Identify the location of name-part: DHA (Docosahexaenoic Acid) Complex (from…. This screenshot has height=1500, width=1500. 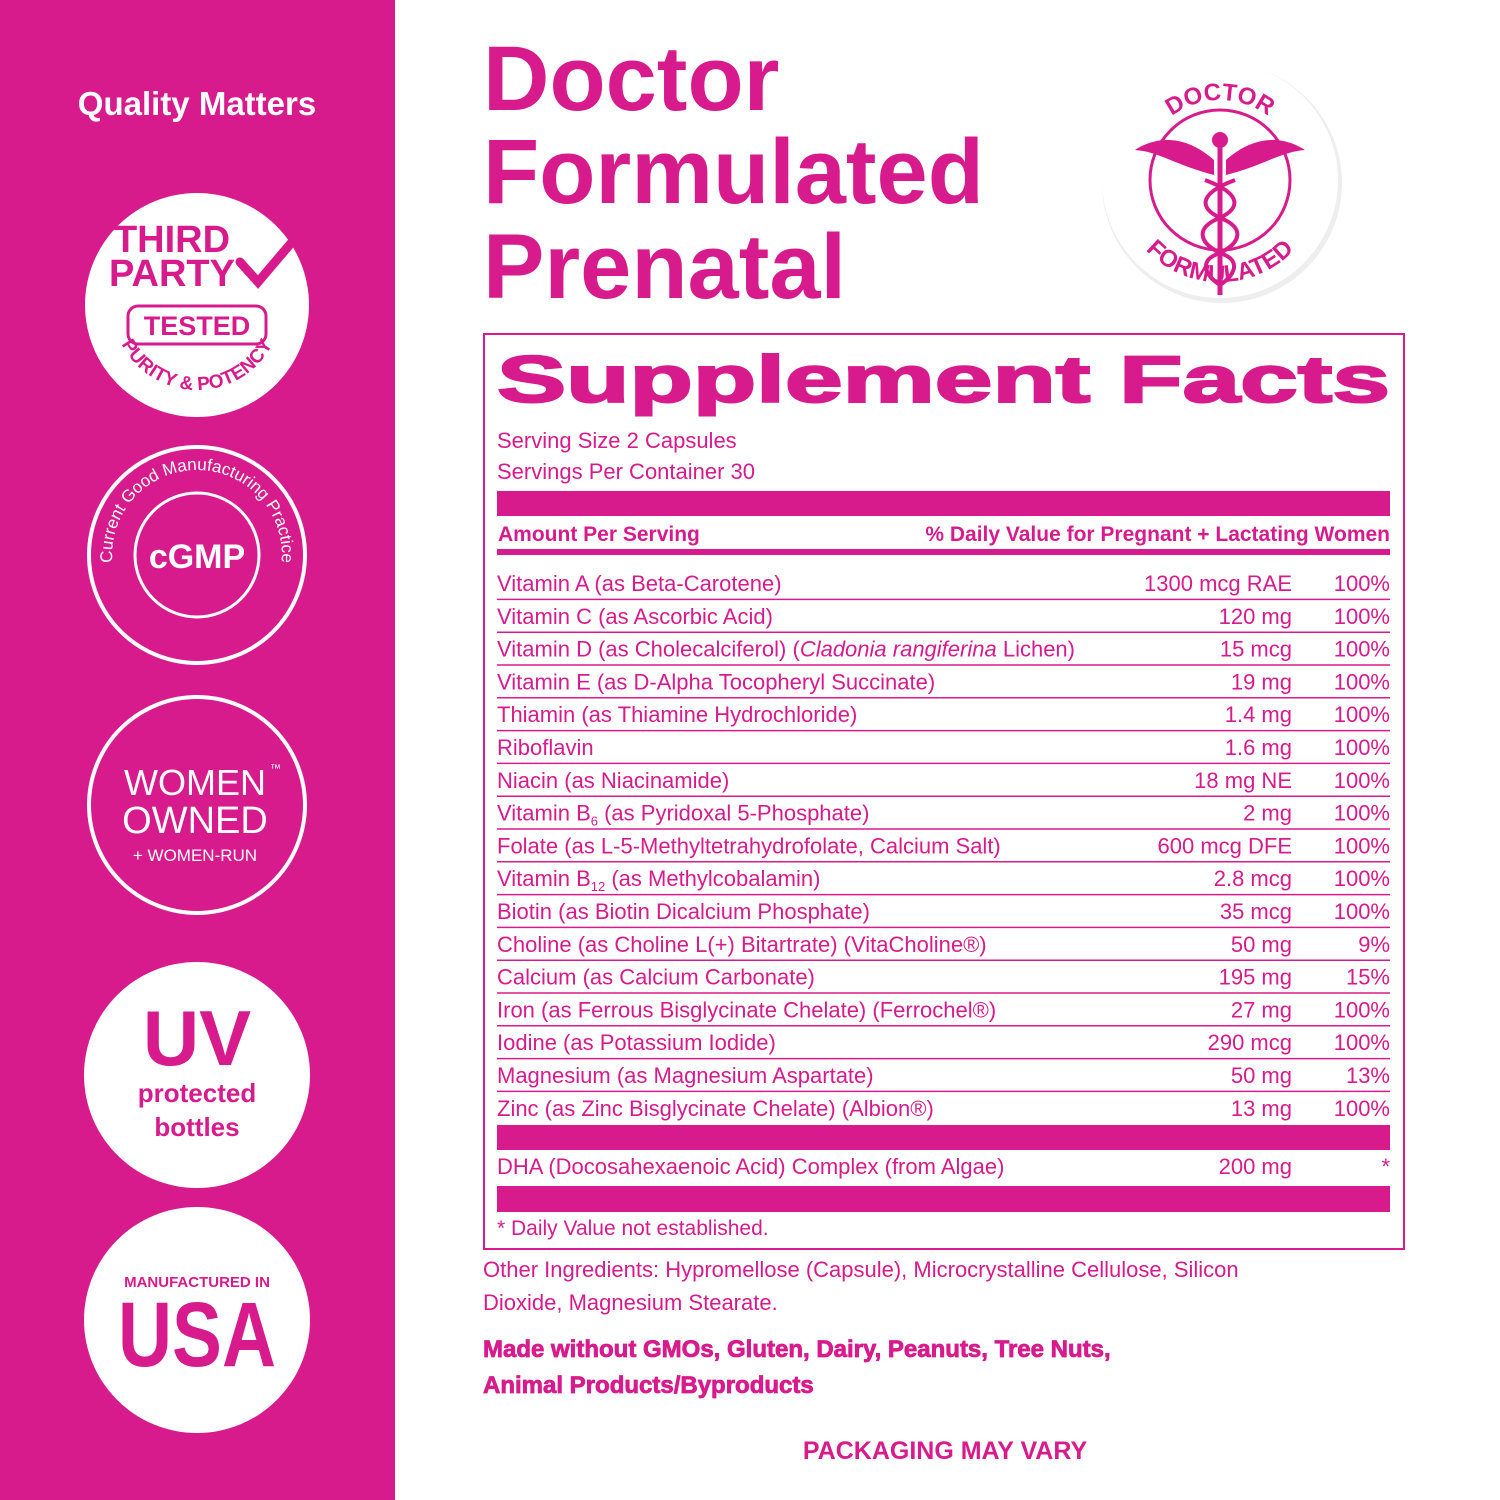
(750, 1166).